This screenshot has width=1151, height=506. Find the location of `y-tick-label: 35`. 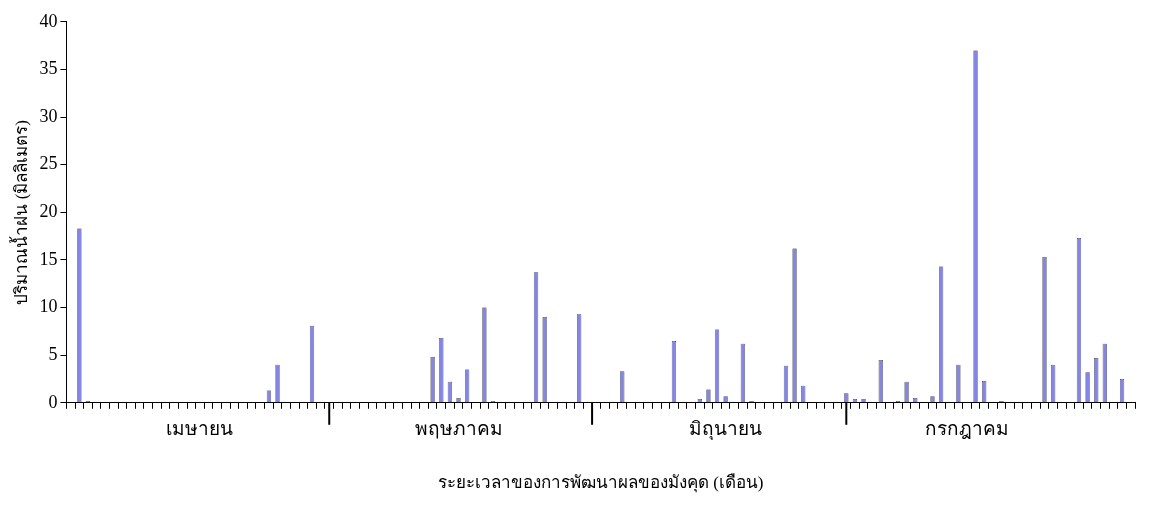

y-tick-label: 35 is located at coordinates (48, 68).